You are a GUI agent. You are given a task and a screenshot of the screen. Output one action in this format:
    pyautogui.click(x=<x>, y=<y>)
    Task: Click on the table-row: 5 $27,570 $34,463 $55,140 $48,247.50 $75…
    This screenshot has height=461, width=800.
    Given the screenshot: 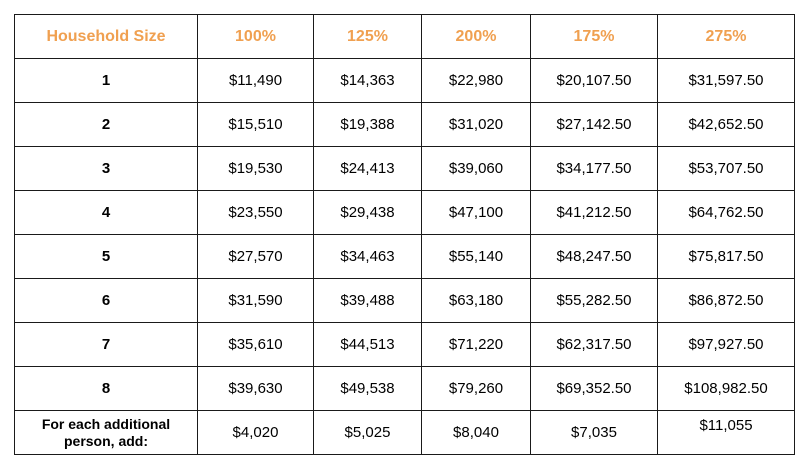 What is the action you would take?
    pyautogui.click(x=404, y=256)
    